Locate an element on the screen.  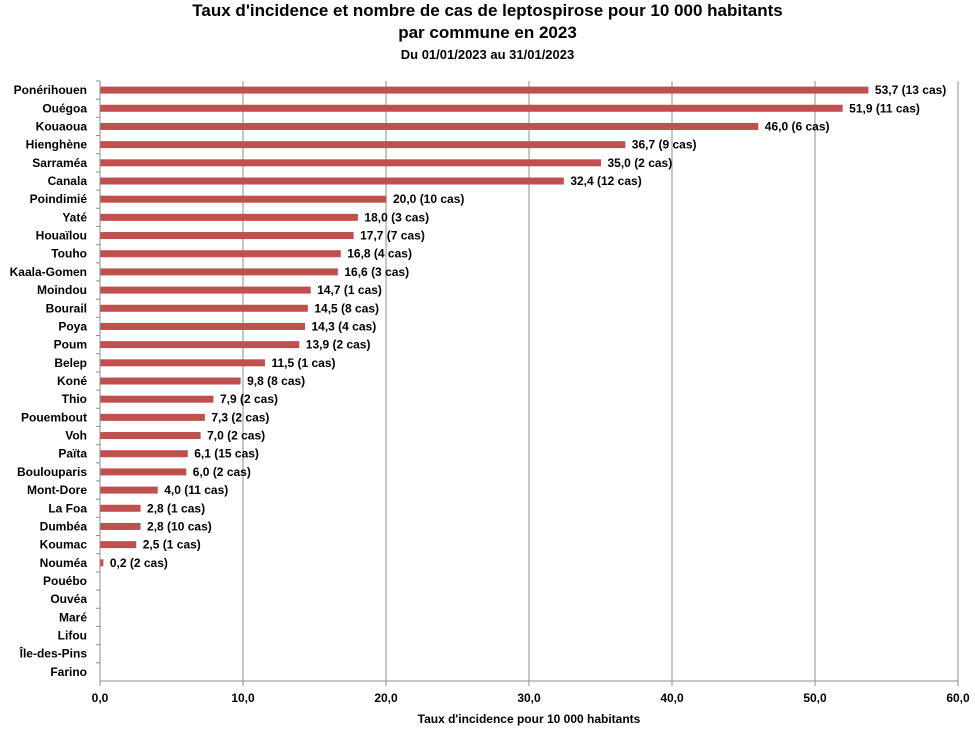
data-label: 6,0 (2 cas) is located at coordinates (222, 472).